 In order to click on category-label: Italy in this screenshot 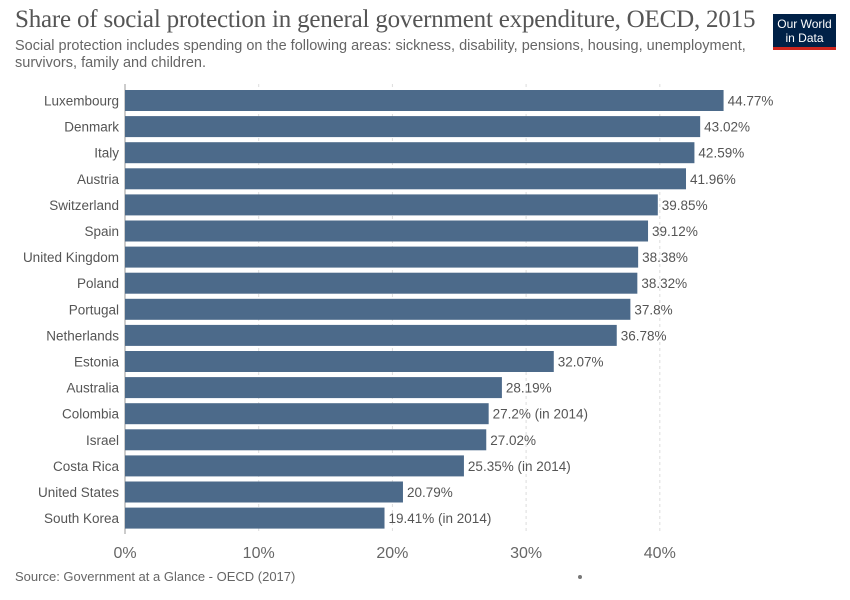, I will do `click(106, 153)`.